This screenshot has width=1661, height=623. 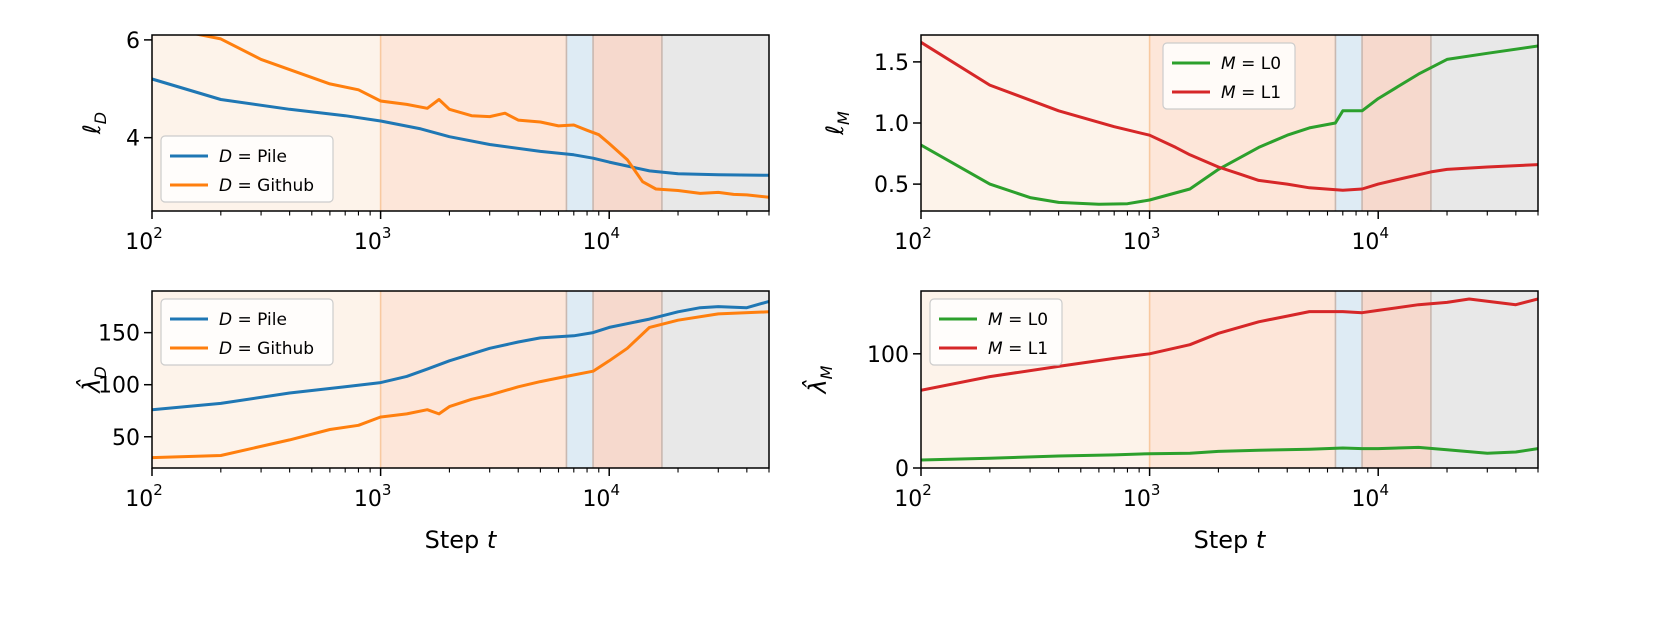 I want to click on y-label-subscript: D, so click(x=100, y=372).